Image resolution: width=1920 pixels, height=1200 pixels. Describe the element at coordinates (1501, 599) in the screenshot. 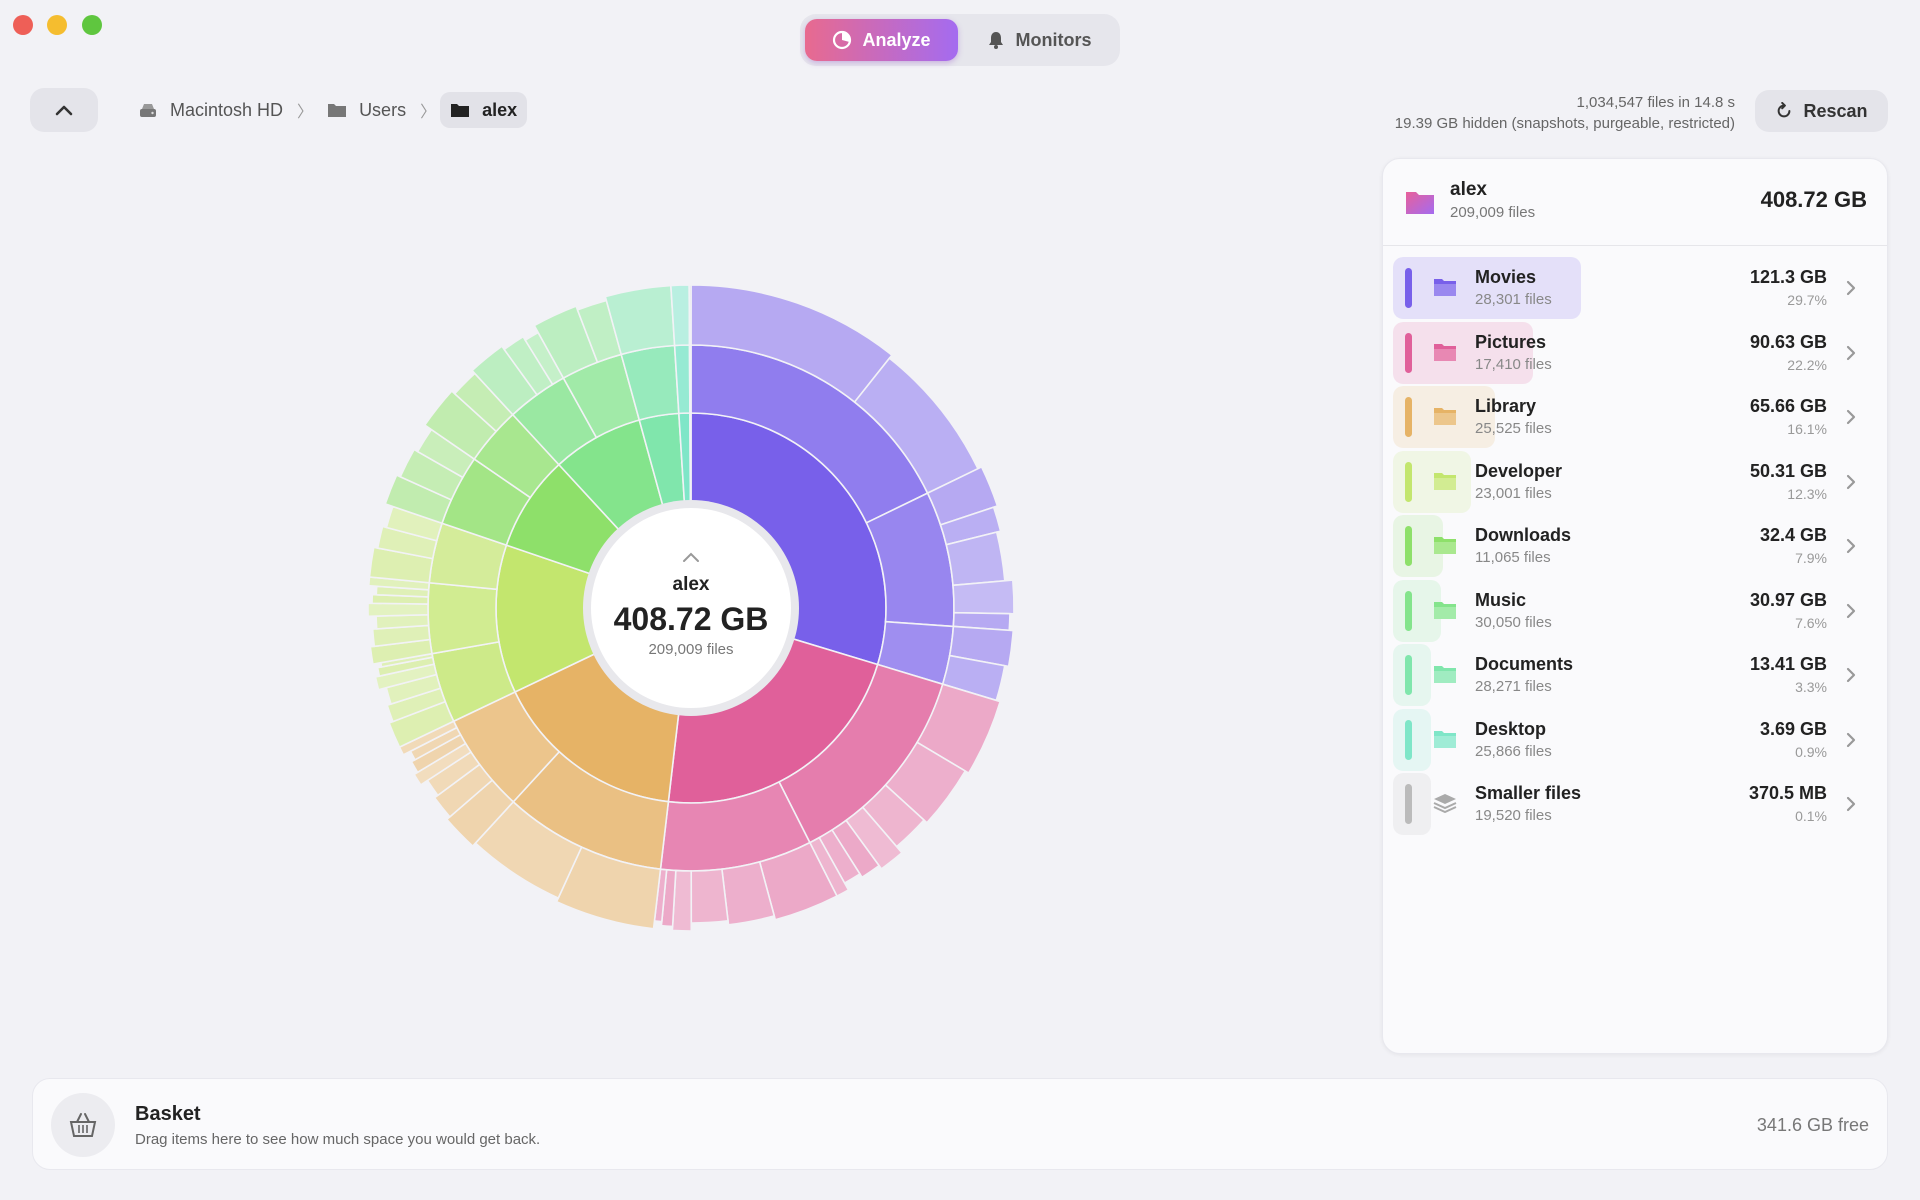

I see `folder-name: Music` at that location.